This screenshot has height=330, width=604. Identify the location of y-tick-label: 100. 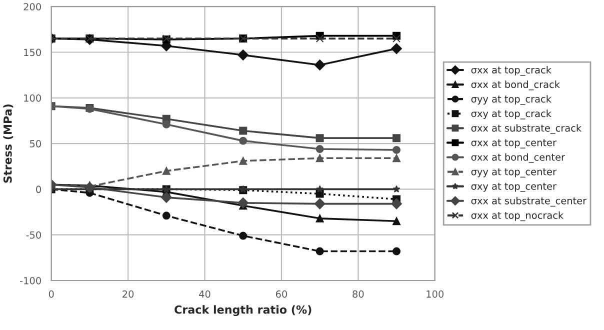
(32, 98).